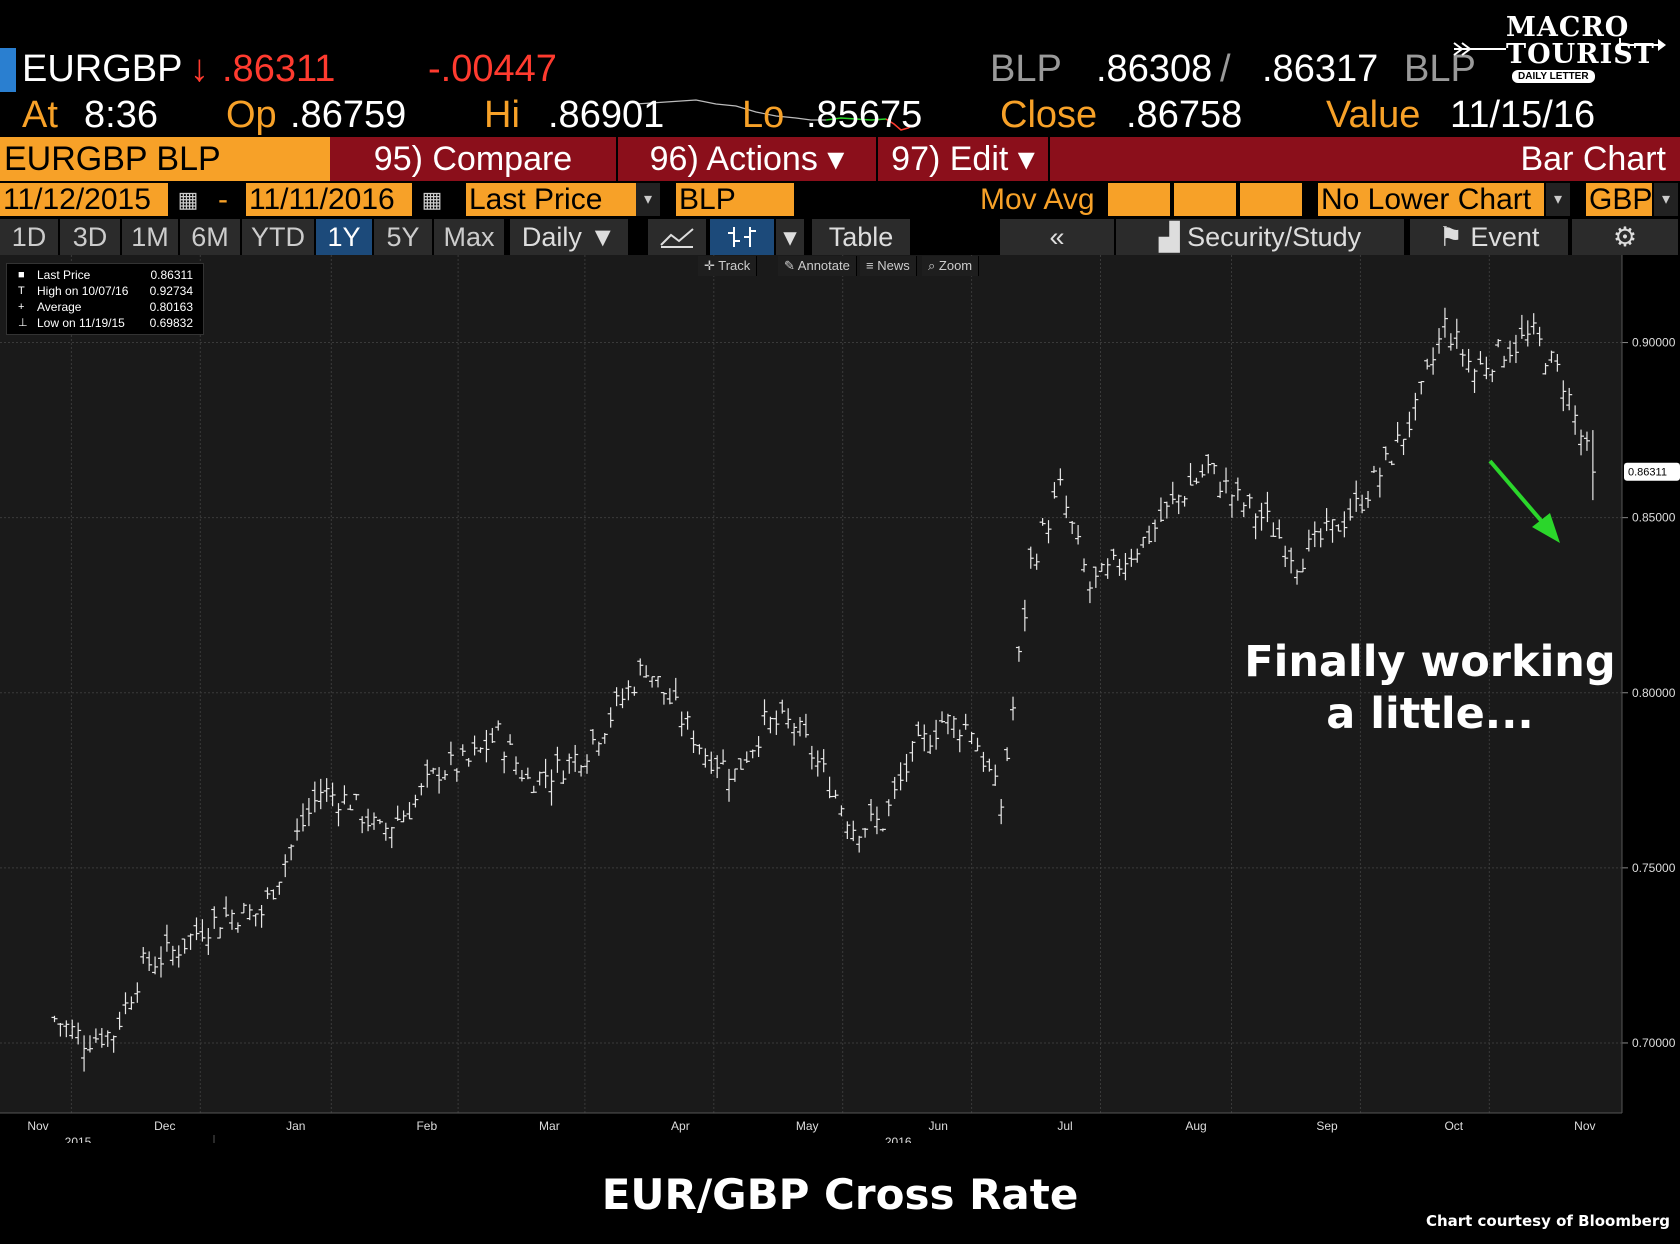  Describe the element at coordinates (1619, 199) in the screenshot. I see `currency-field: GBP` at that location.